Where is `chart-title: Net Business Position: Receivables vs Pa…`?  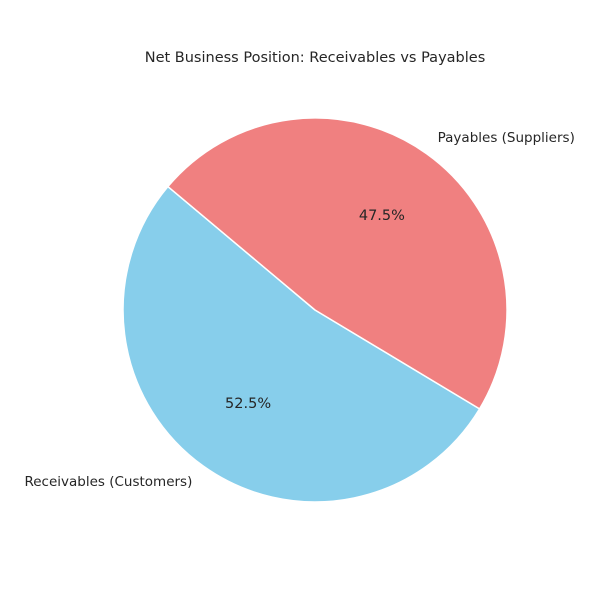 chart-title: Net Business Position: Receivables vs Pa… is located at coordinates (315, 58).